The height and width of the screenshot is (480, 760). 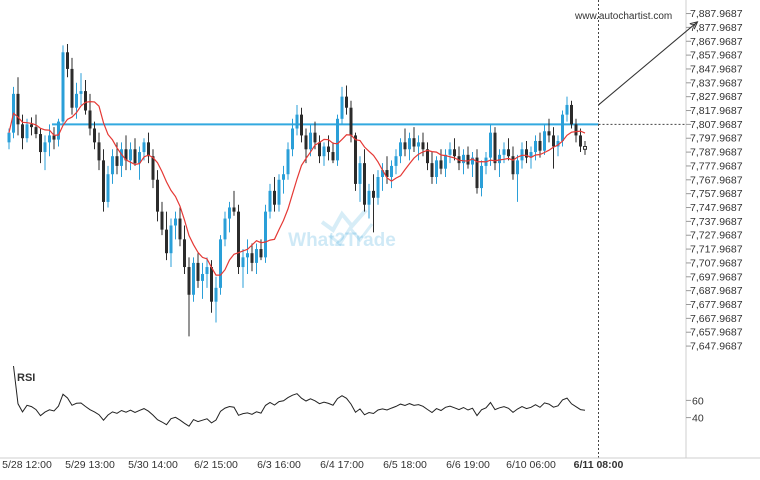 I want to click on y-tick-label: 7,747.9687, so click(x=716, y=208).